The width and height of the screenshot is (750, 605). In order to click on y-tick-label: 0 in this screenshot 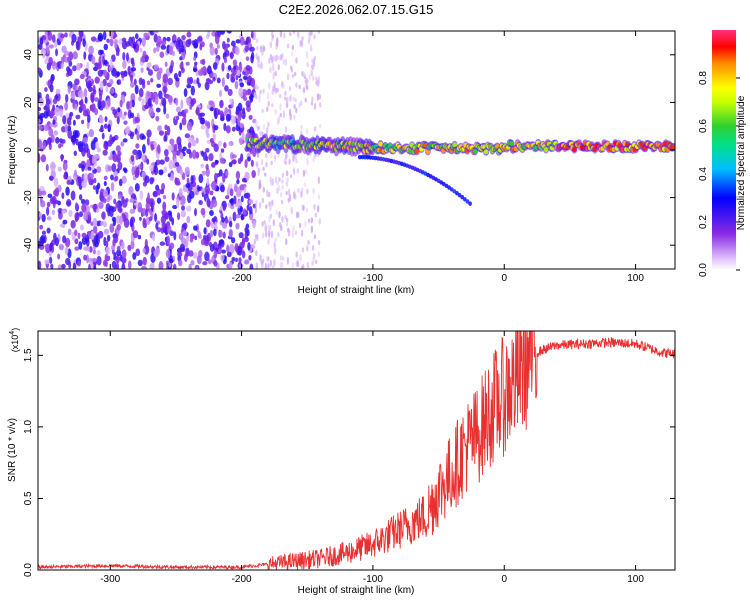, I will do `click(28, 150)`.